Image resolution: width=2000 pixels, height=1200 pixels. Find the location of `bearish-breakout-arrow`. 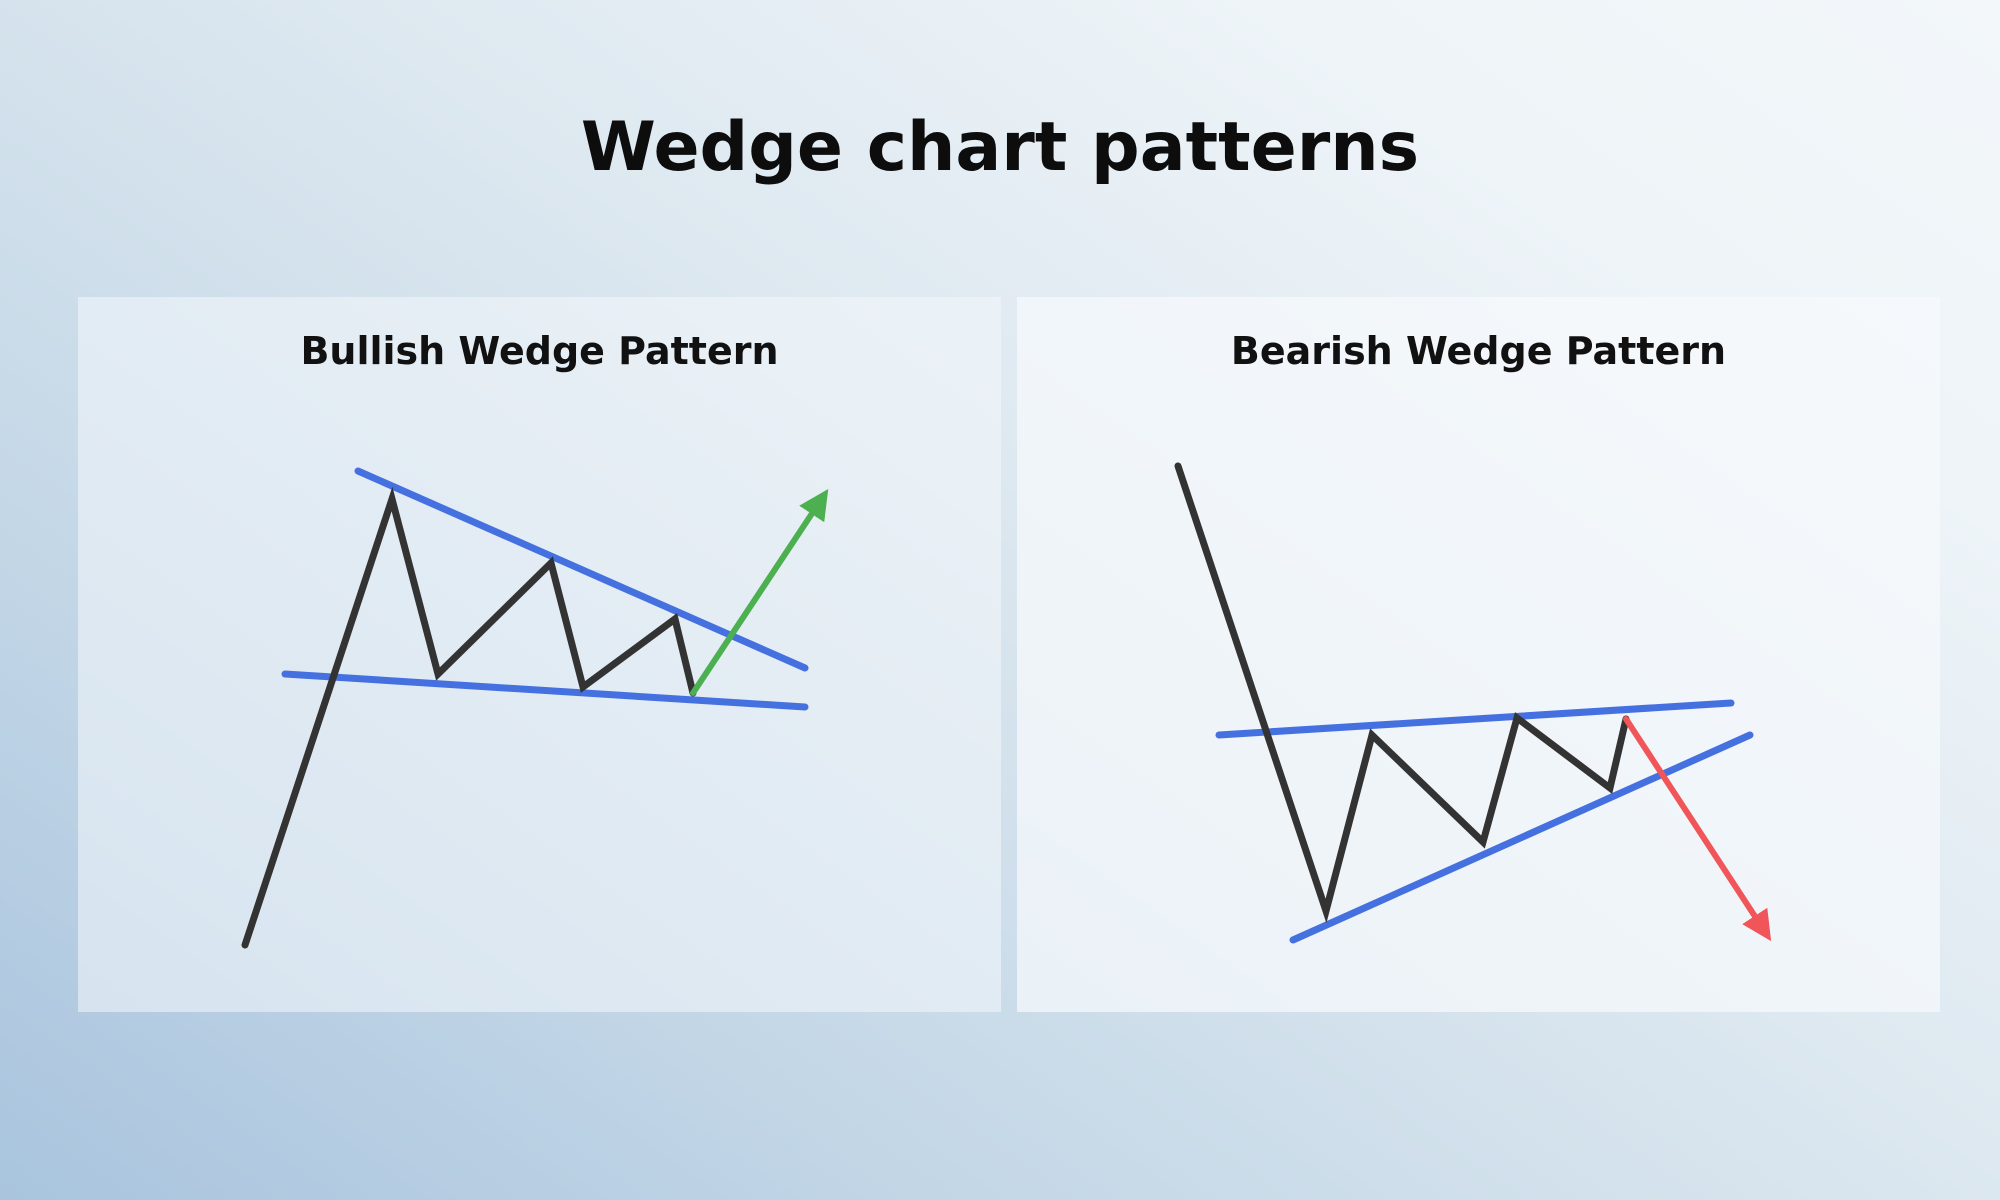

bearish-breakout-arrow is located at coordinates (1697, 829).